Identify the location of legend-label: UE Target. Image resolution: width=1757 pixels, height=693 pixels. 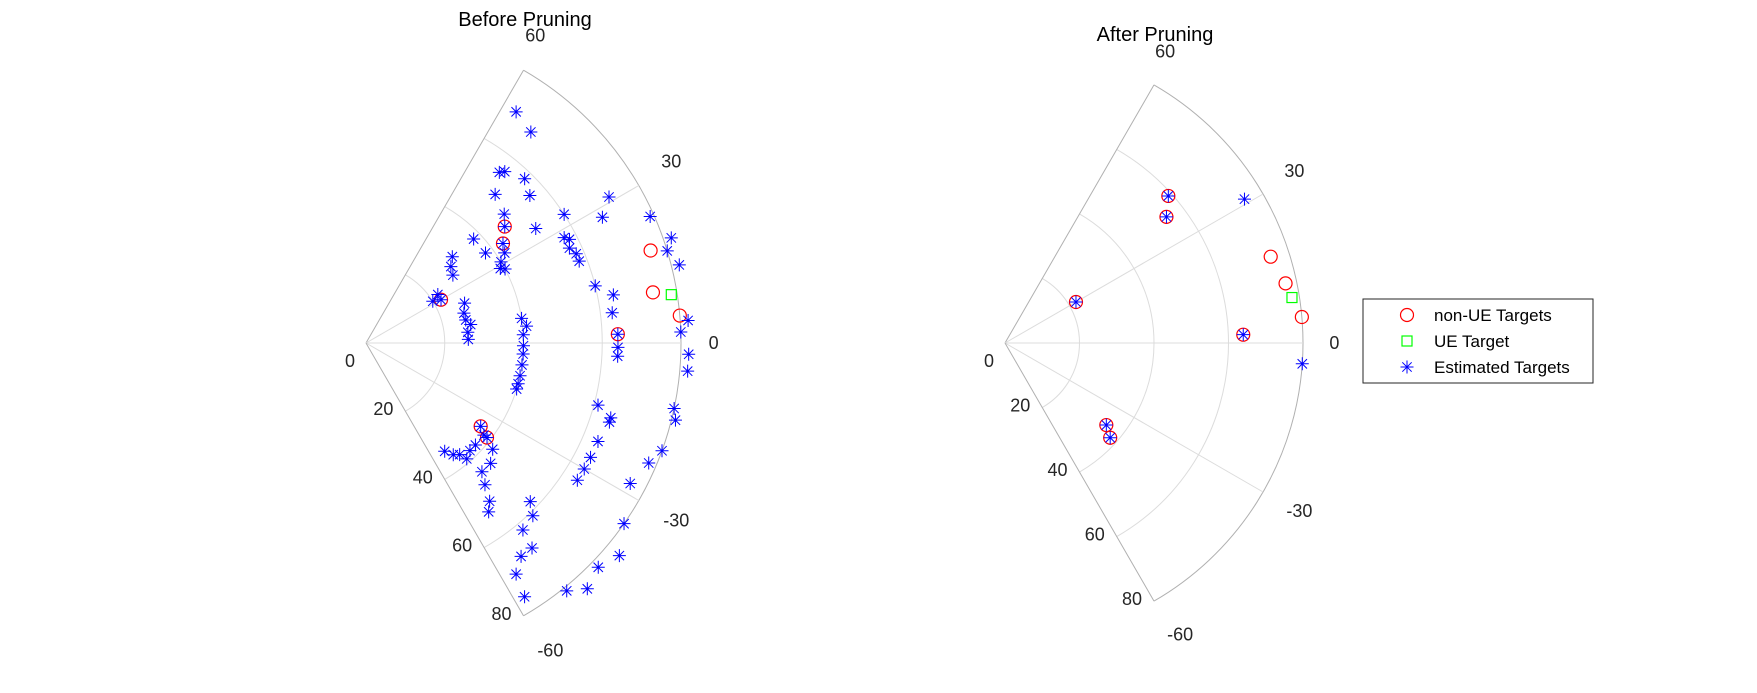
(1472, 341).